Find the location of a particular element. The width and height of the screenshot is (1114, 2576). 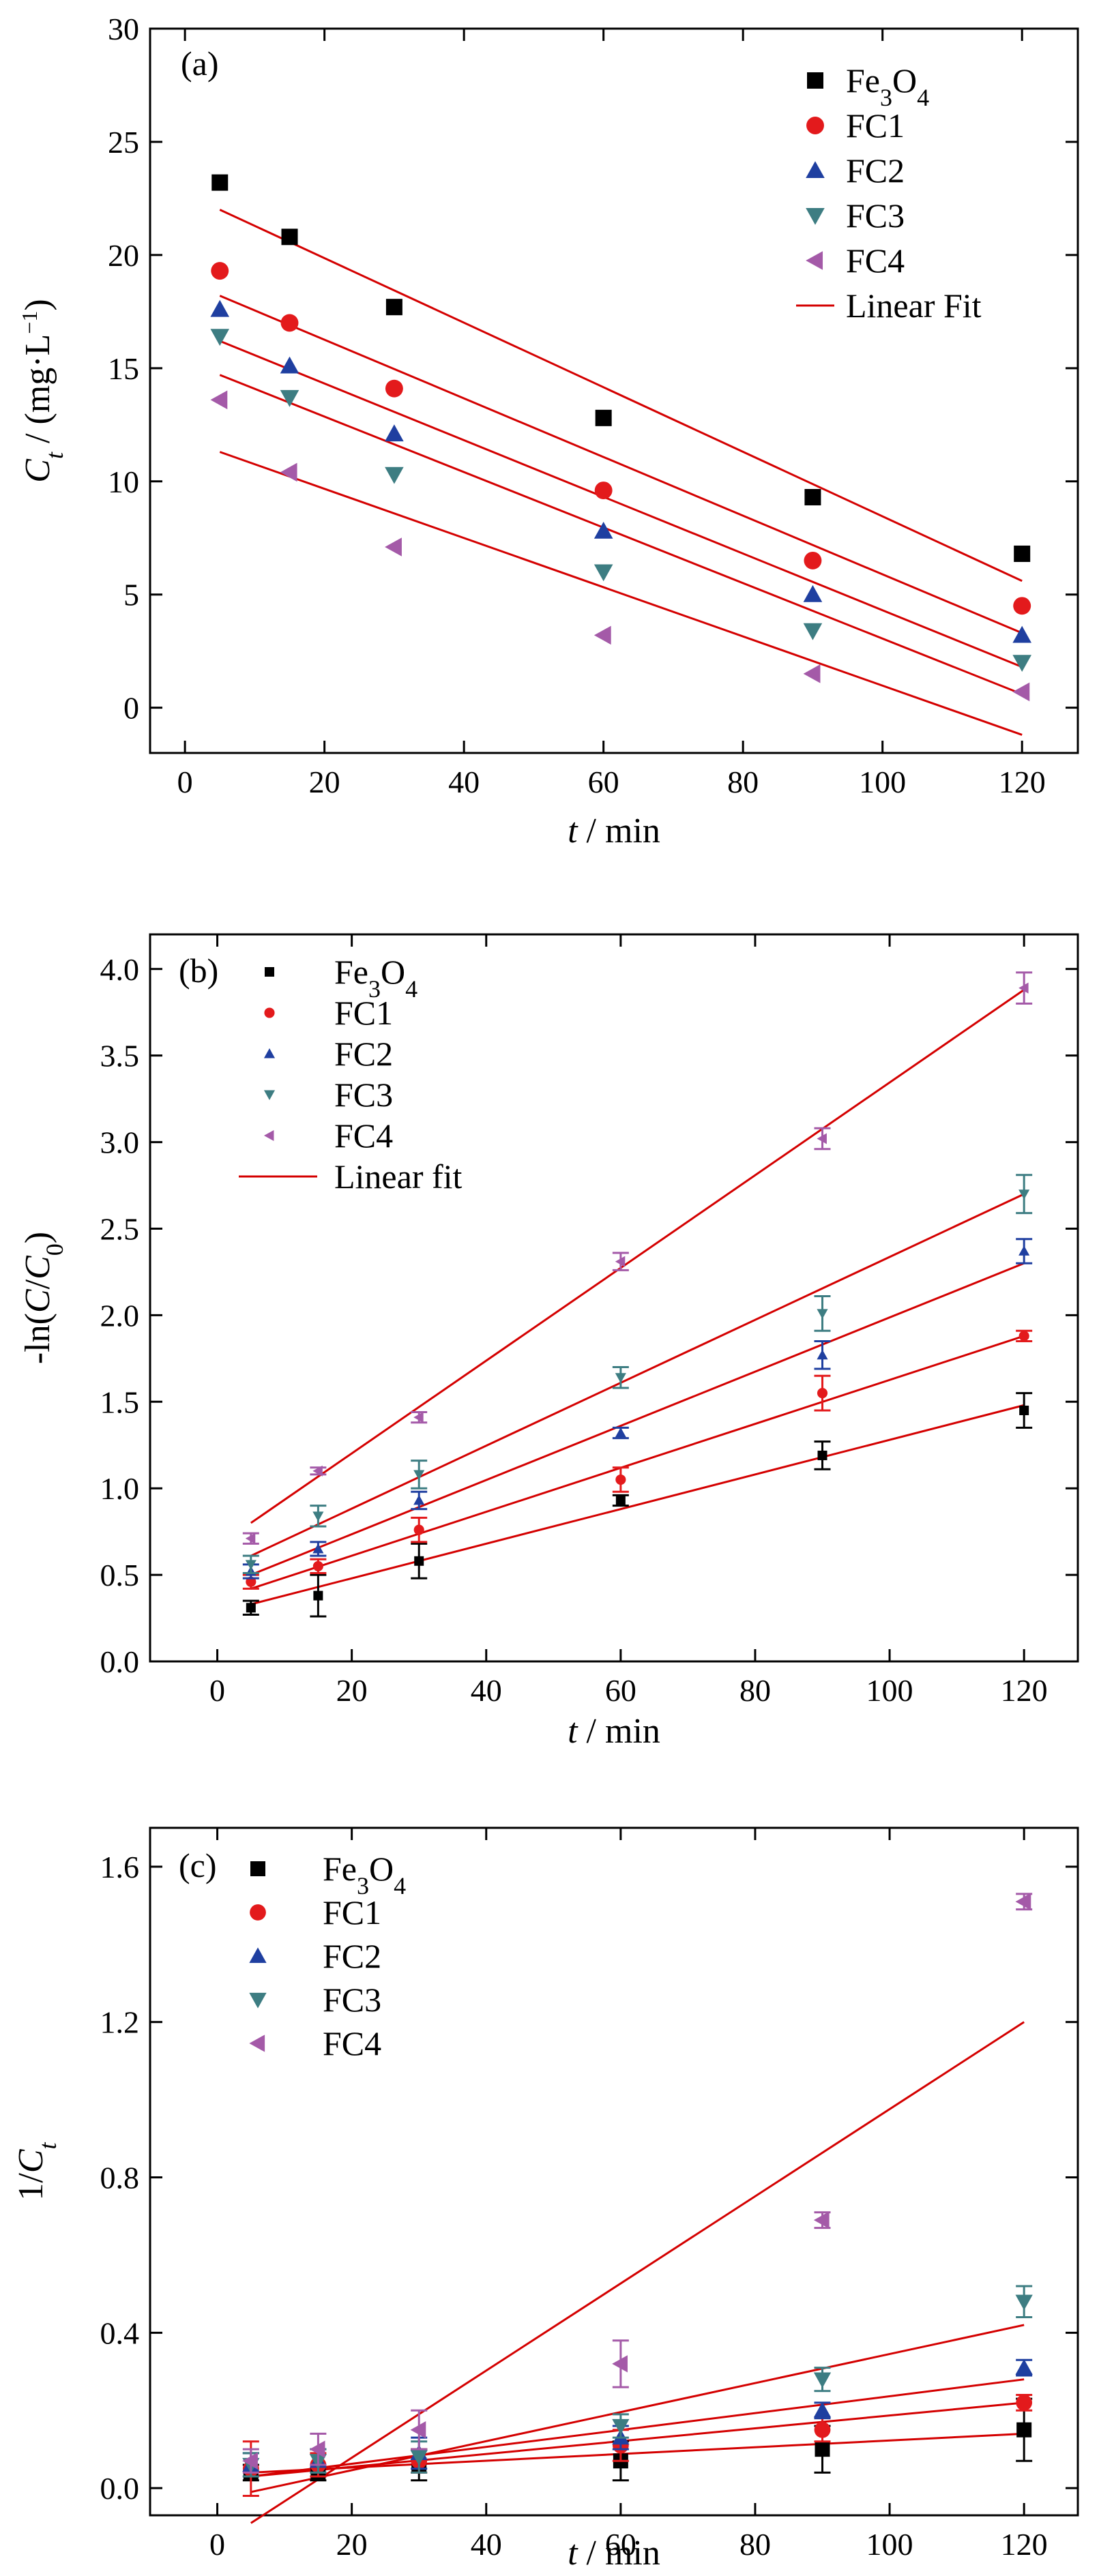

y-tick-label: 0.0 is located at coordinates (120, 1661).